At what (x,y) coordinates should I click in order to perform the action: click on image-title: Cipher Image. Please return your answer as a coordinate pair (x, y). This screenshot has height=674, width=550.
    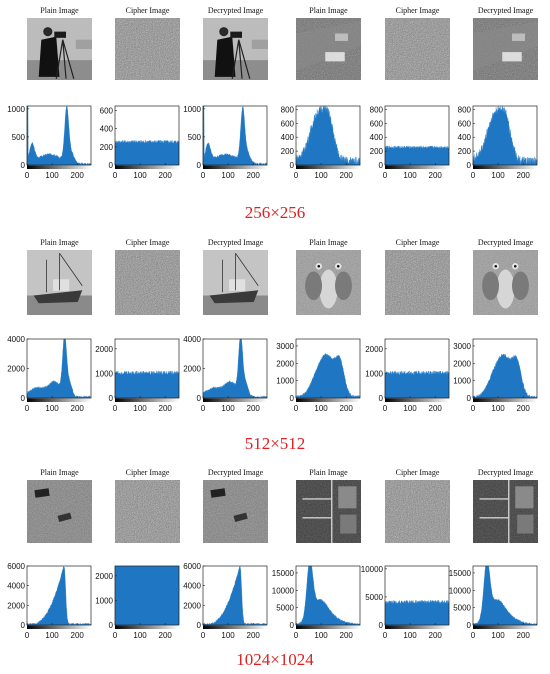
    Looking at the image, I should click on (418, 242).